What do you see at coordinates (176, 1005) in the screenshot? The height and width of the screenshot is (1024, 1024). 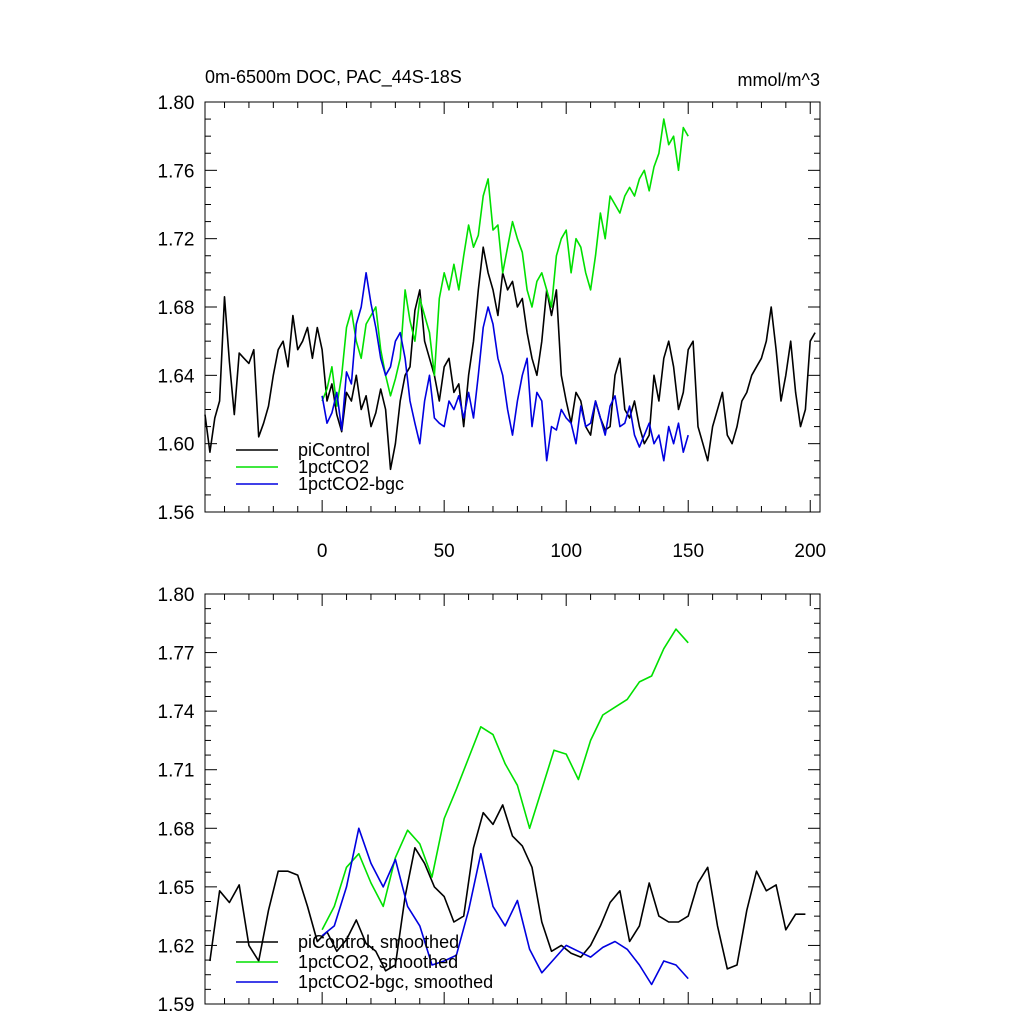 I see `y-tick-label: 1.59` at bounding box center [176, 1005].